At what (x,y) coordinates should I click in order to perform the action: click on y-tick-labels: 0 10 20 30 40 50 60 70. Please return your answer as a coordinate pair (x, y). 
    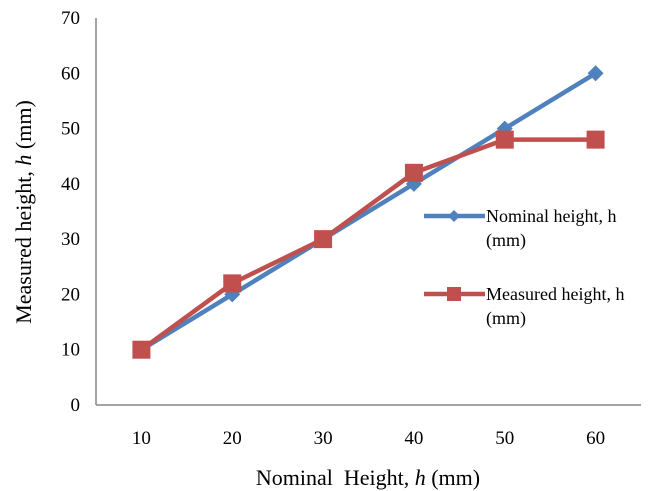
    Looking at the image, I should click on (70, 212).